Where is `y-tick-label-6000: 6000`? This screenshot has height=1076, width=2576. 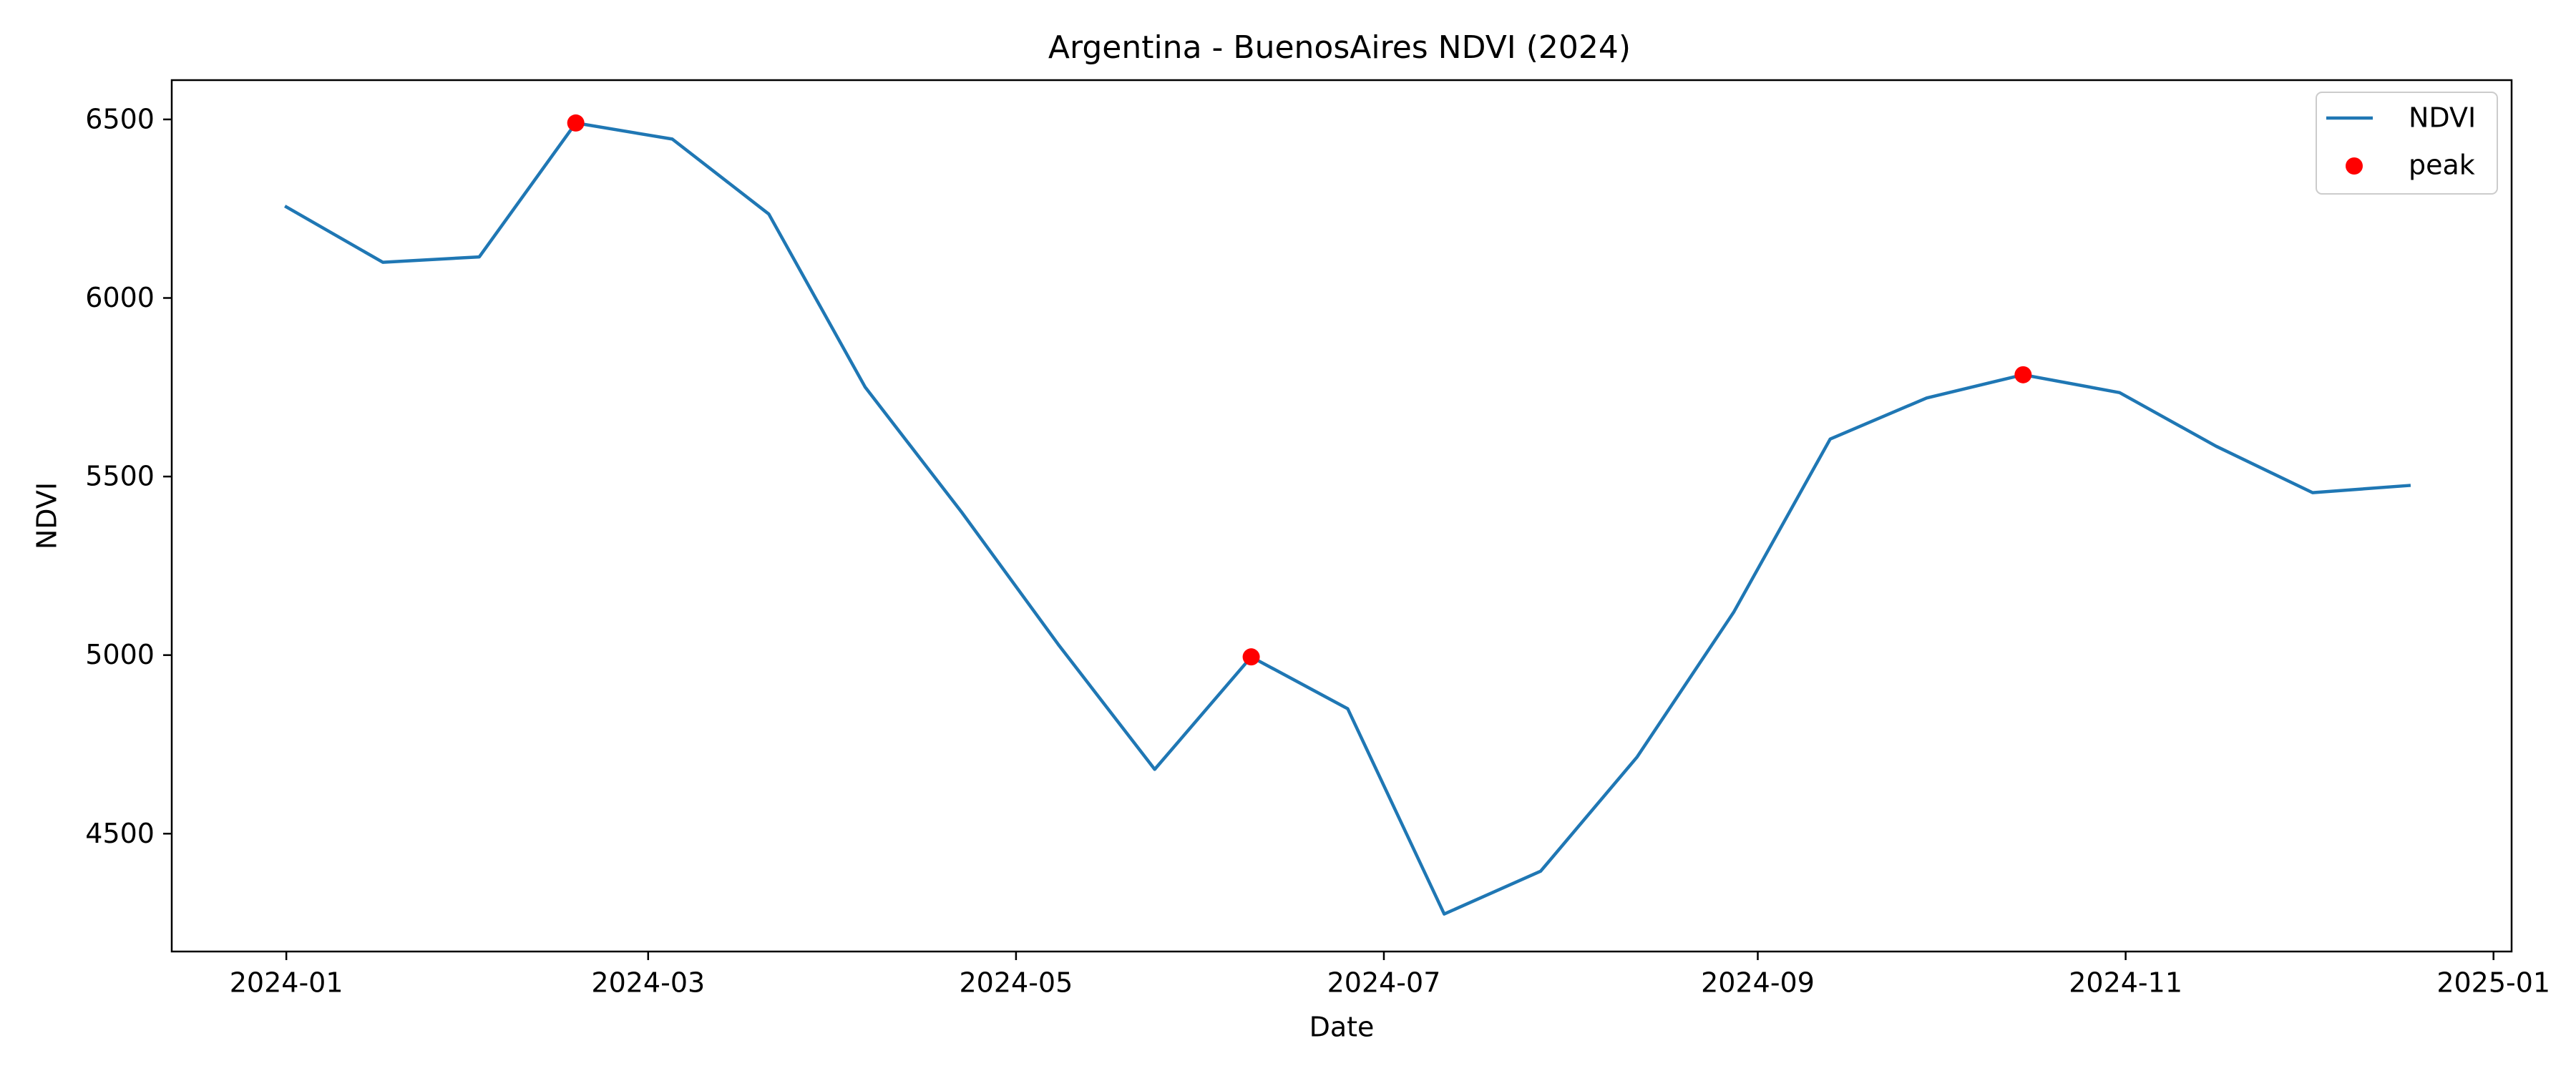 y-tick-label-6000: 6000 is located at coordinates (120, 297).